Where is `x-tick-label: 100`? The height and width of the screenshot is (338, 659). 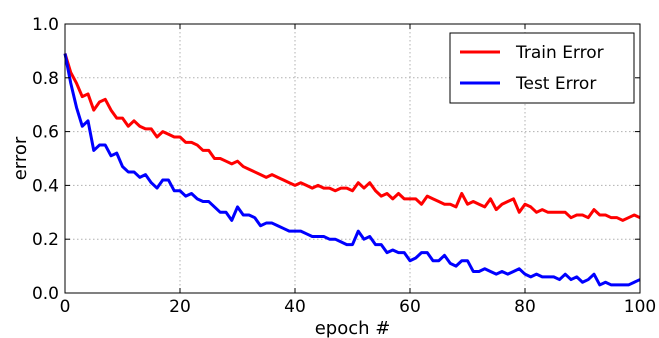
x-tick-label: 100 is located at coordinates (640, 307).